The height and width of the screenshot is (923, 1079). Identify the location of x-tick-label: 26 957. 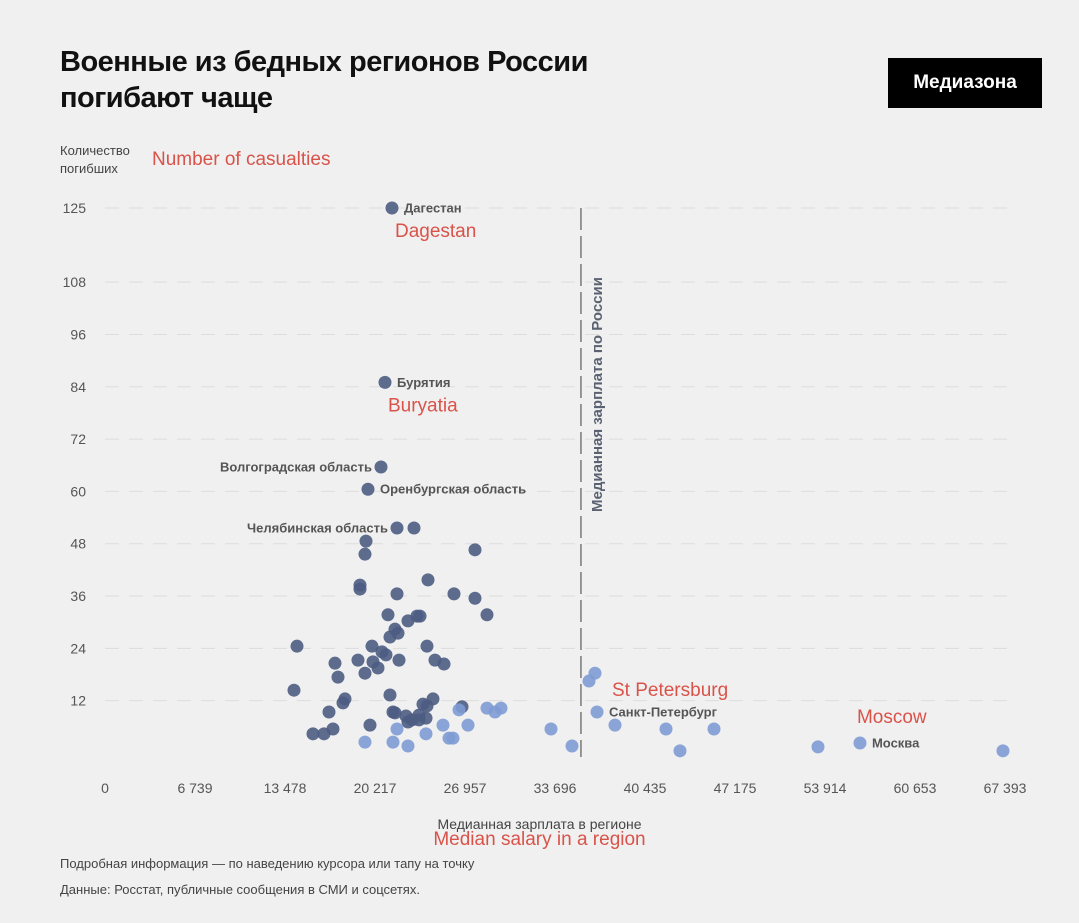
(465, 788).